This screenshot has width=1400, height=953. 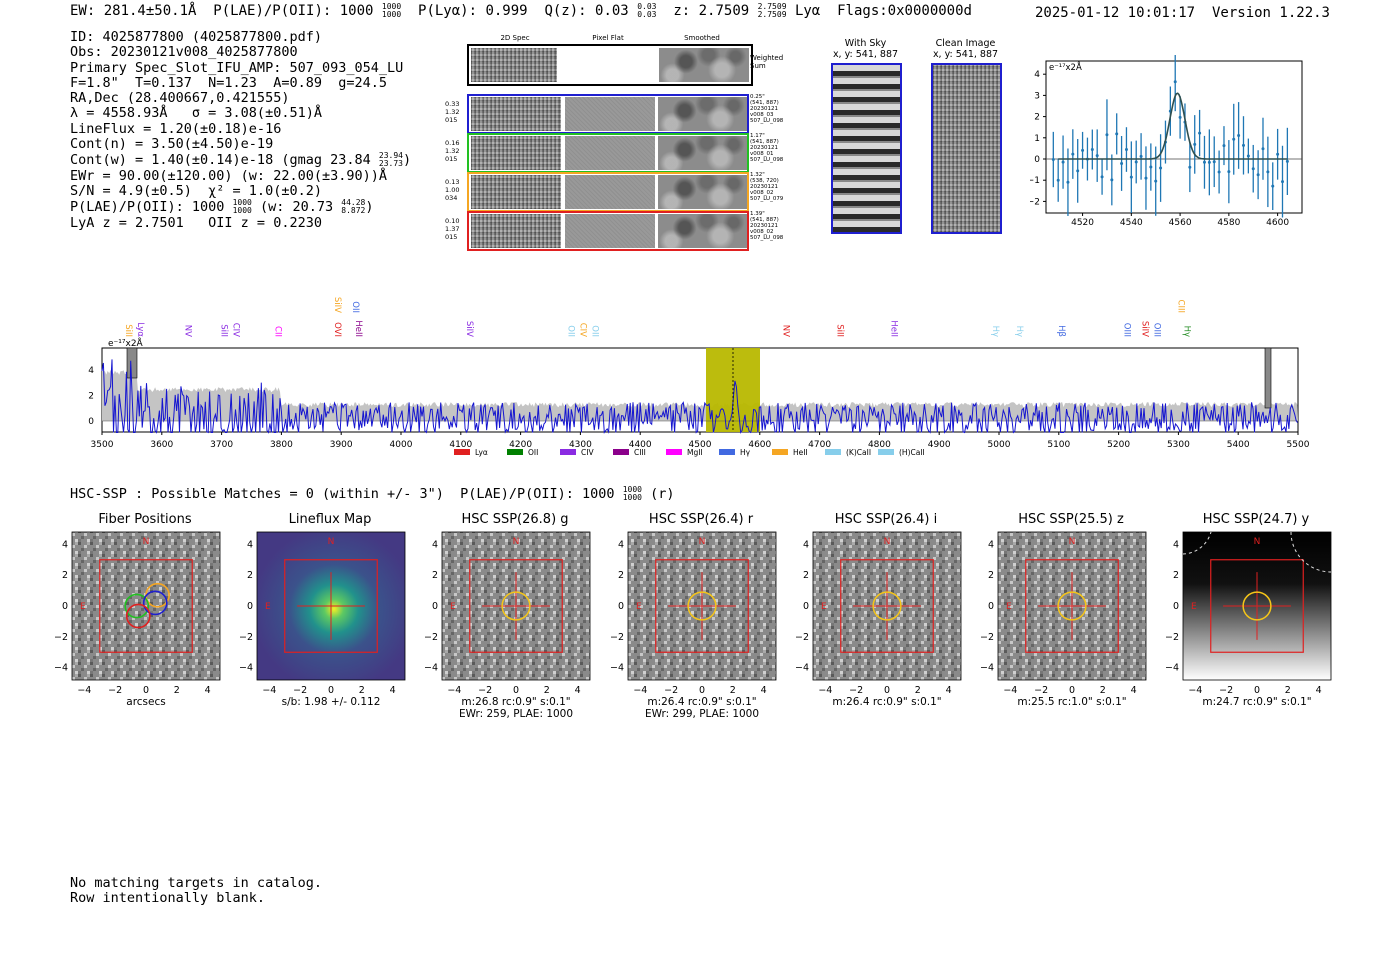 What do you see at coordinates (177, 690) in the screenshot?
I see `cutout-xtick-label: 2` at bounding box center [177, 690].